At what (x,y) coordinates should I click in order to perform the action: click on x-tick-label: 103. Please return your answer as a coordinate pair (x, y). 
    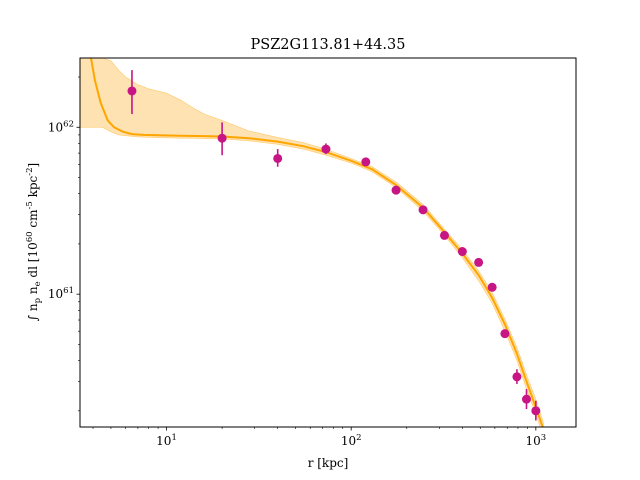
    Looking at the image, I should click on (535, 440).